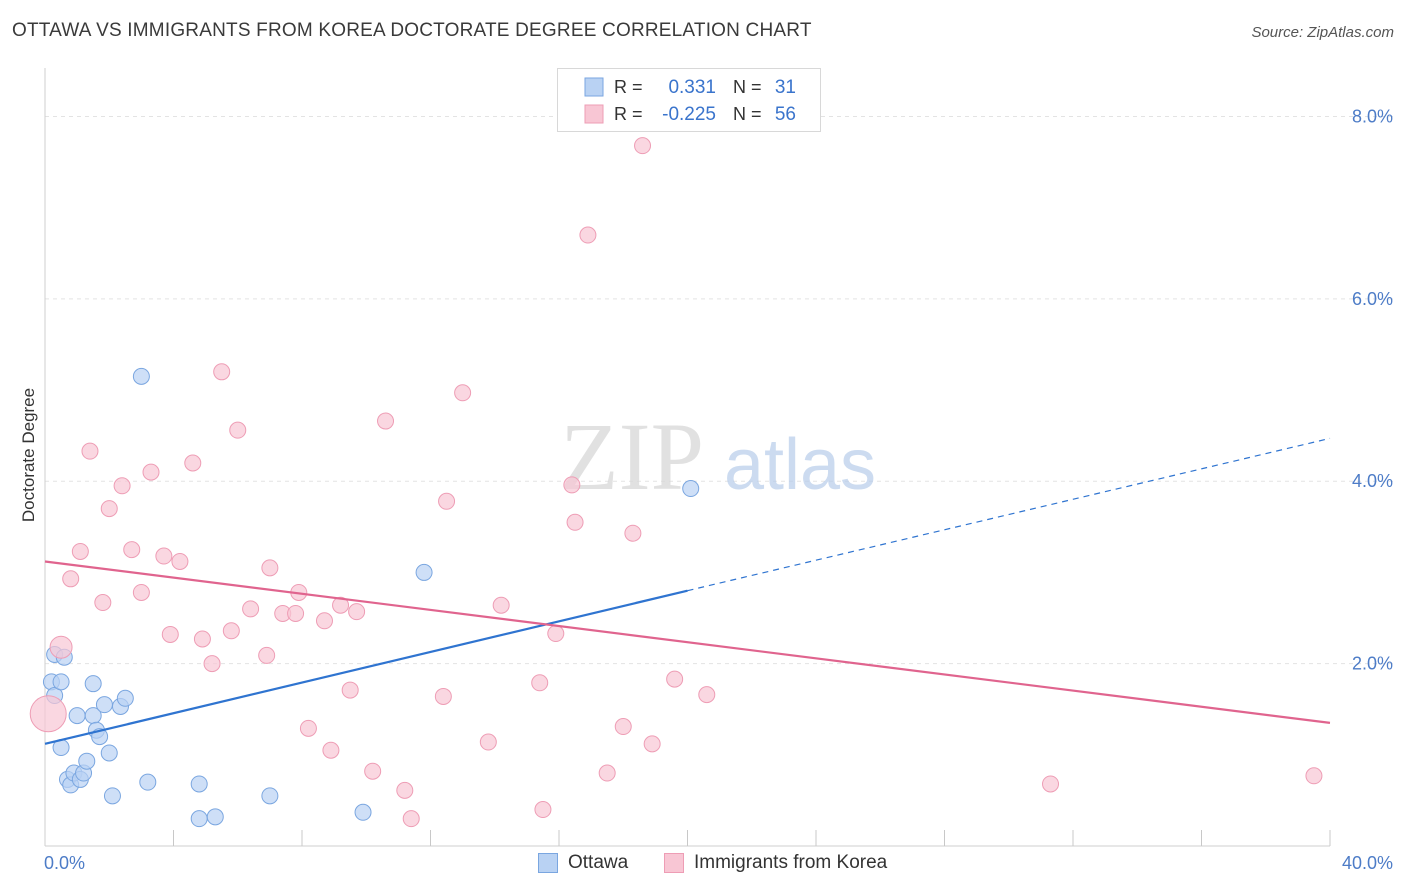  What do you see at coordinates (28, 455) in the screenshot?
I see `y-axis-label: Doctorate Degree` at bounding box center [28, 455].